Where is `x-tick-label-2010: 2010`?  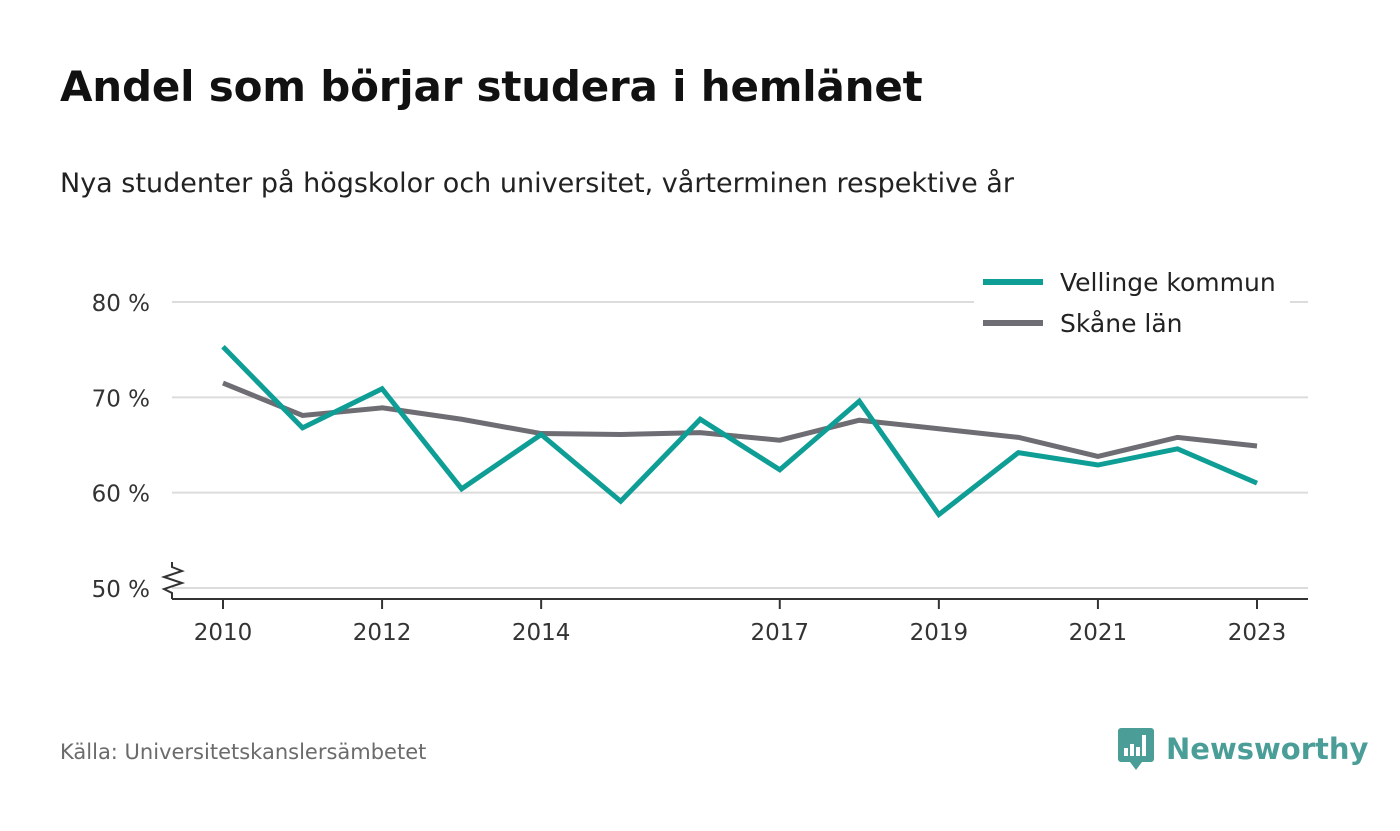
x-tick-label-2010: 2010 is located at coordinates (223, 633).